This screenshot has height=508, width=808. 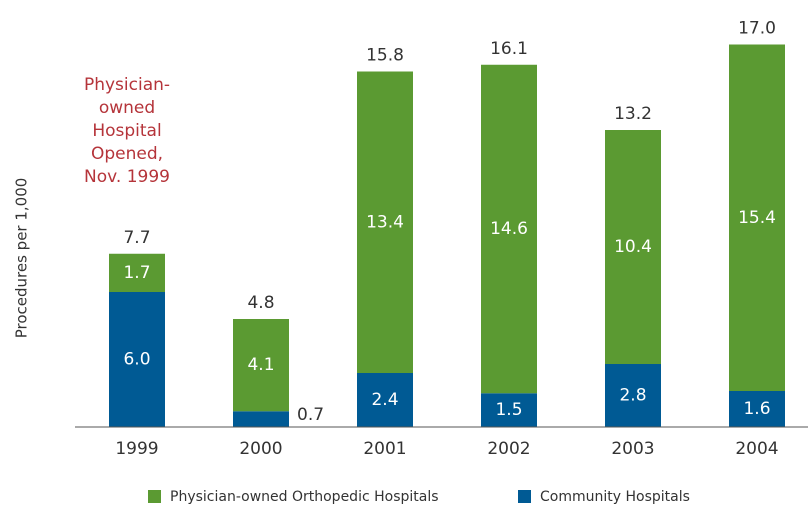 I want to click on data-label: 14.6, so click(x=509, y=229).